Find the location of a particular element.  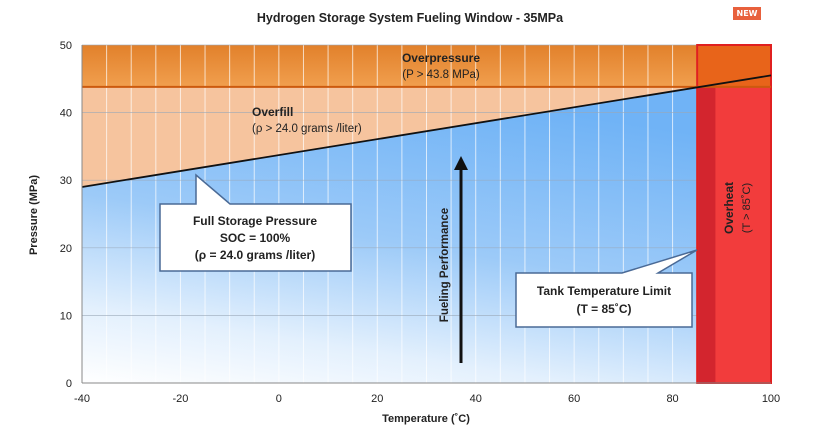

x-tick-label: -40 is located at coordinates (82, 399).